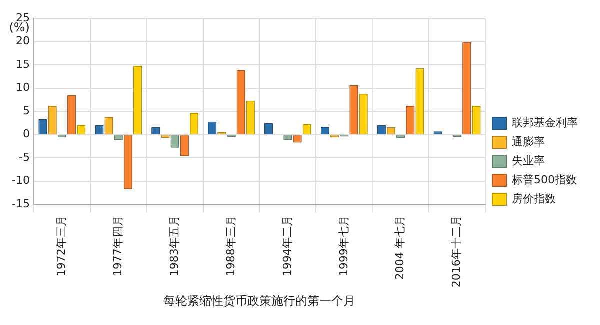 The image size is (600, 325). What do you see at coordinates (26, 111) in the screenshot?
I see `y-tick-label: 5` at bounding box center [26, 111].